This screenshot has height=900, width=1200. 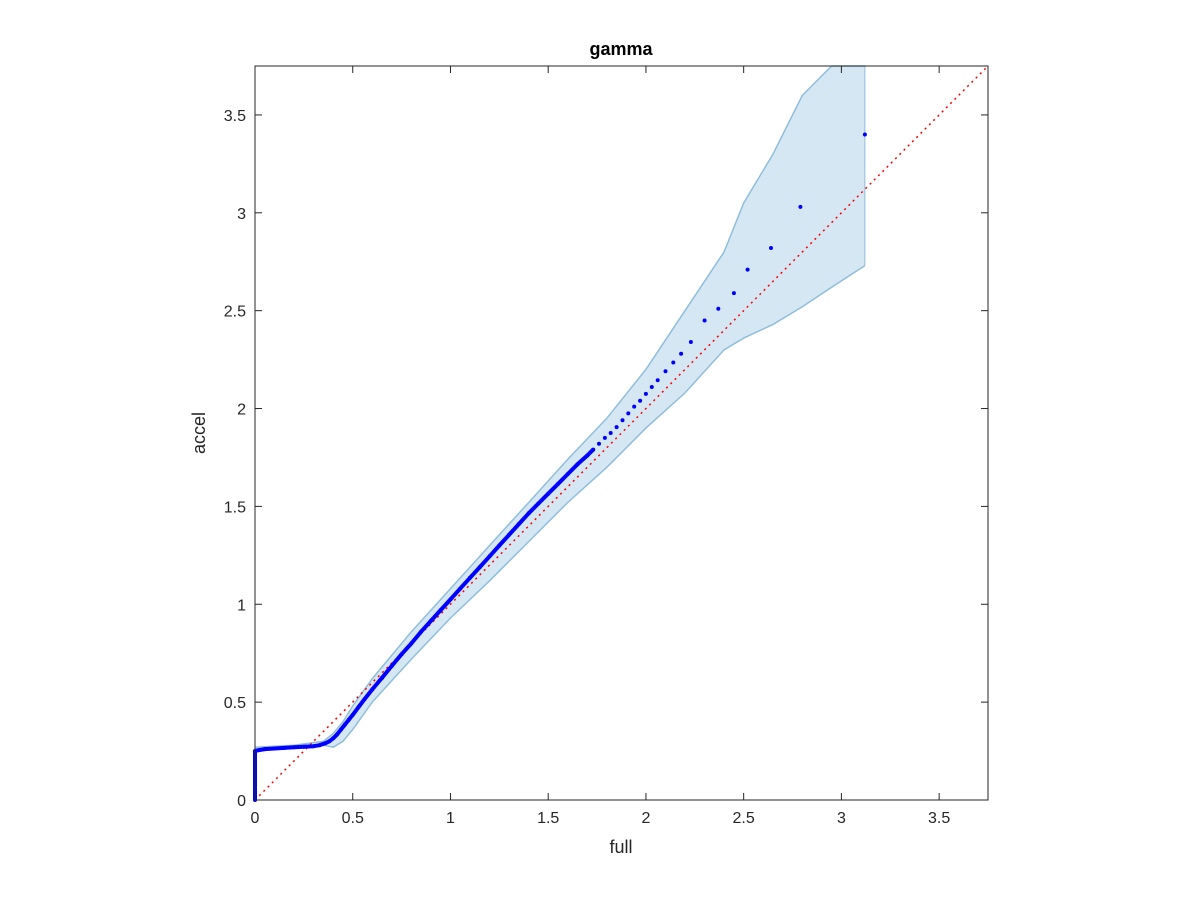 I want to click on x-tick-label: 2, so click(x=645, y=818).